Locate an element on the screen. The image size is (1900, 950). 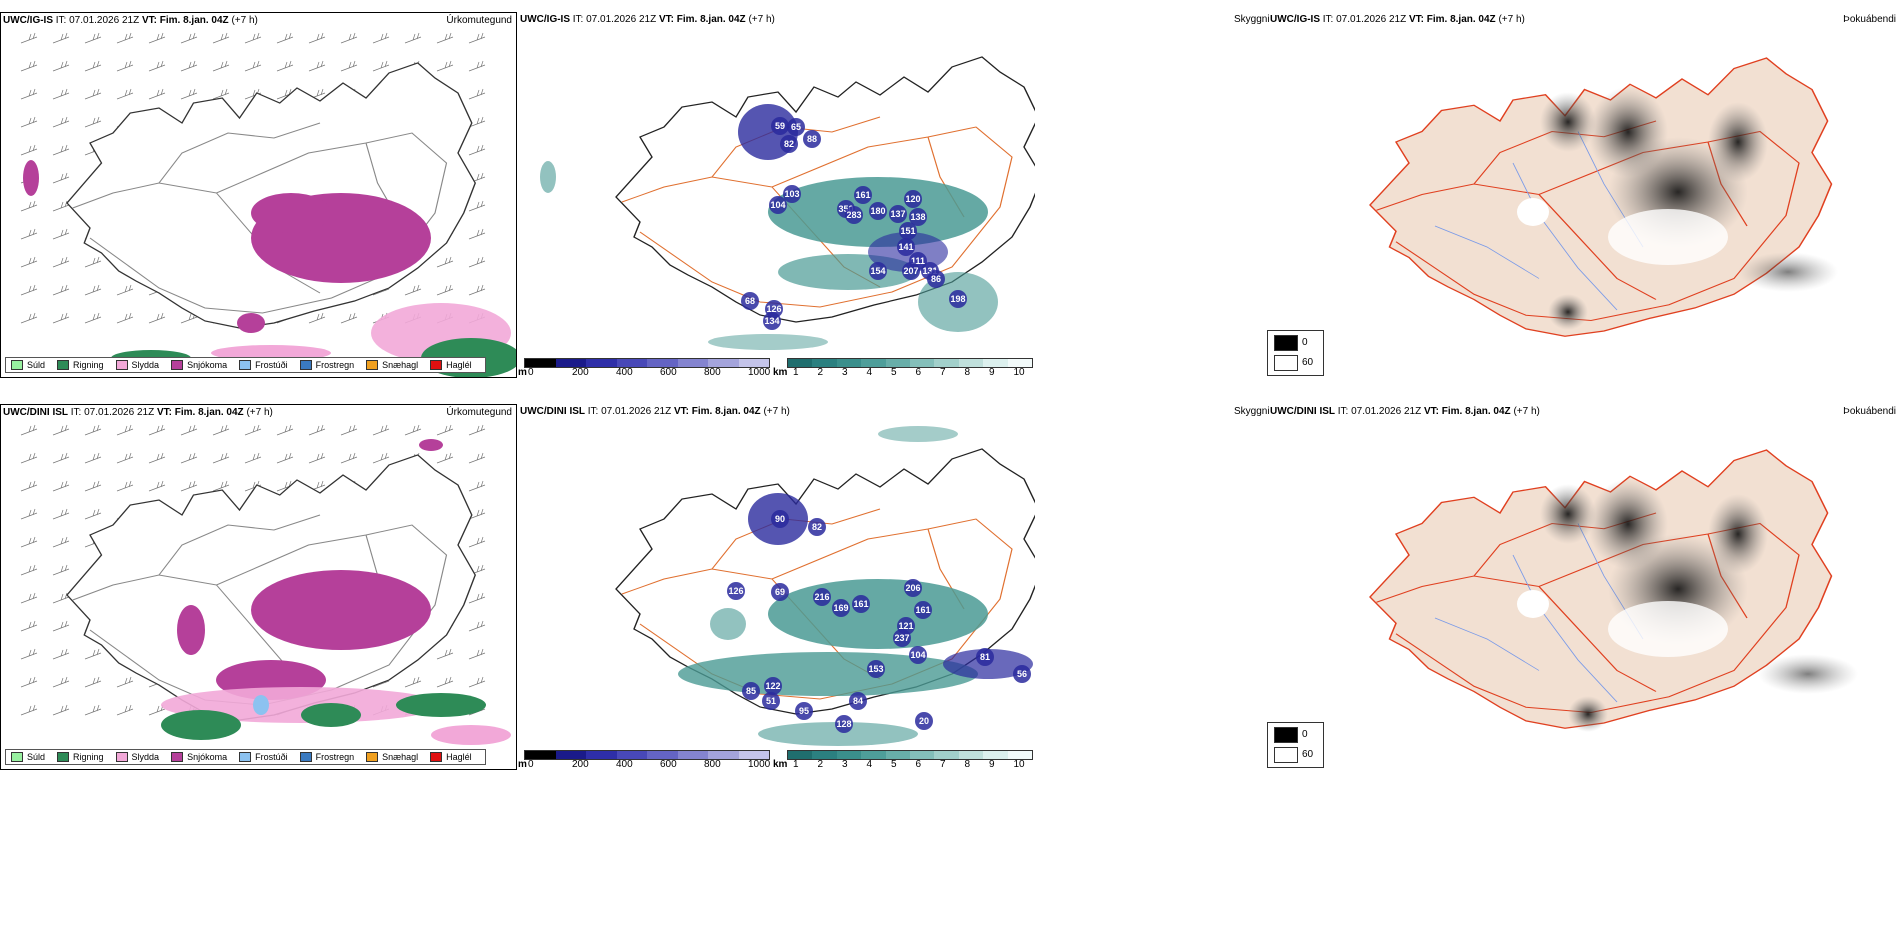
cloud-base-label: 95 is located at coordinates (804, 711).